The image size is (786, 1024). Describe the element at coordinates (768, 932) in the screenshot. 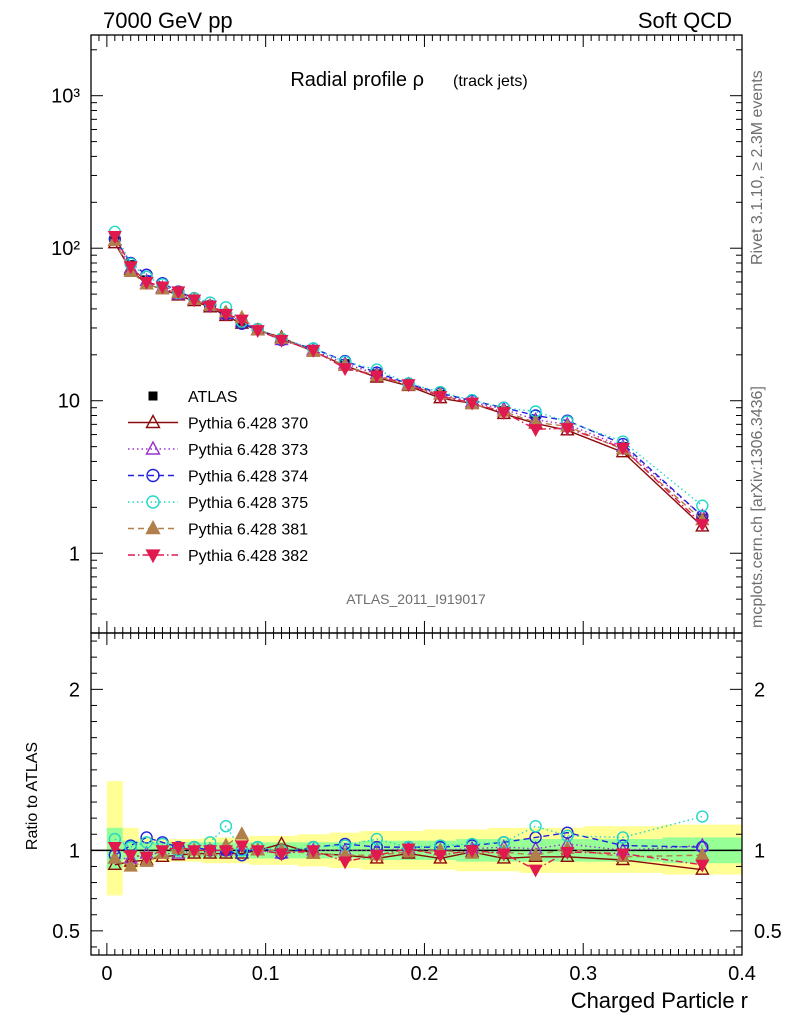

I see `ratio-y-tick-label-right: 0.5` at that location.